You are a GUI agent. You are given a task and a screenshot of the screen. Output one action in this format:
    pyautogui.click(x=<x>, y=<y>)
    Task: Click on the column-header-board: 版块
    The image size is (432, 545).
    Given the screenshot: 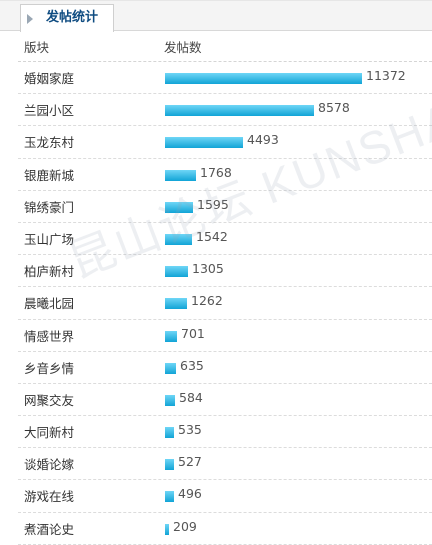 What is the action you would take?
    pyautogui.click(x=37, y=47)
    